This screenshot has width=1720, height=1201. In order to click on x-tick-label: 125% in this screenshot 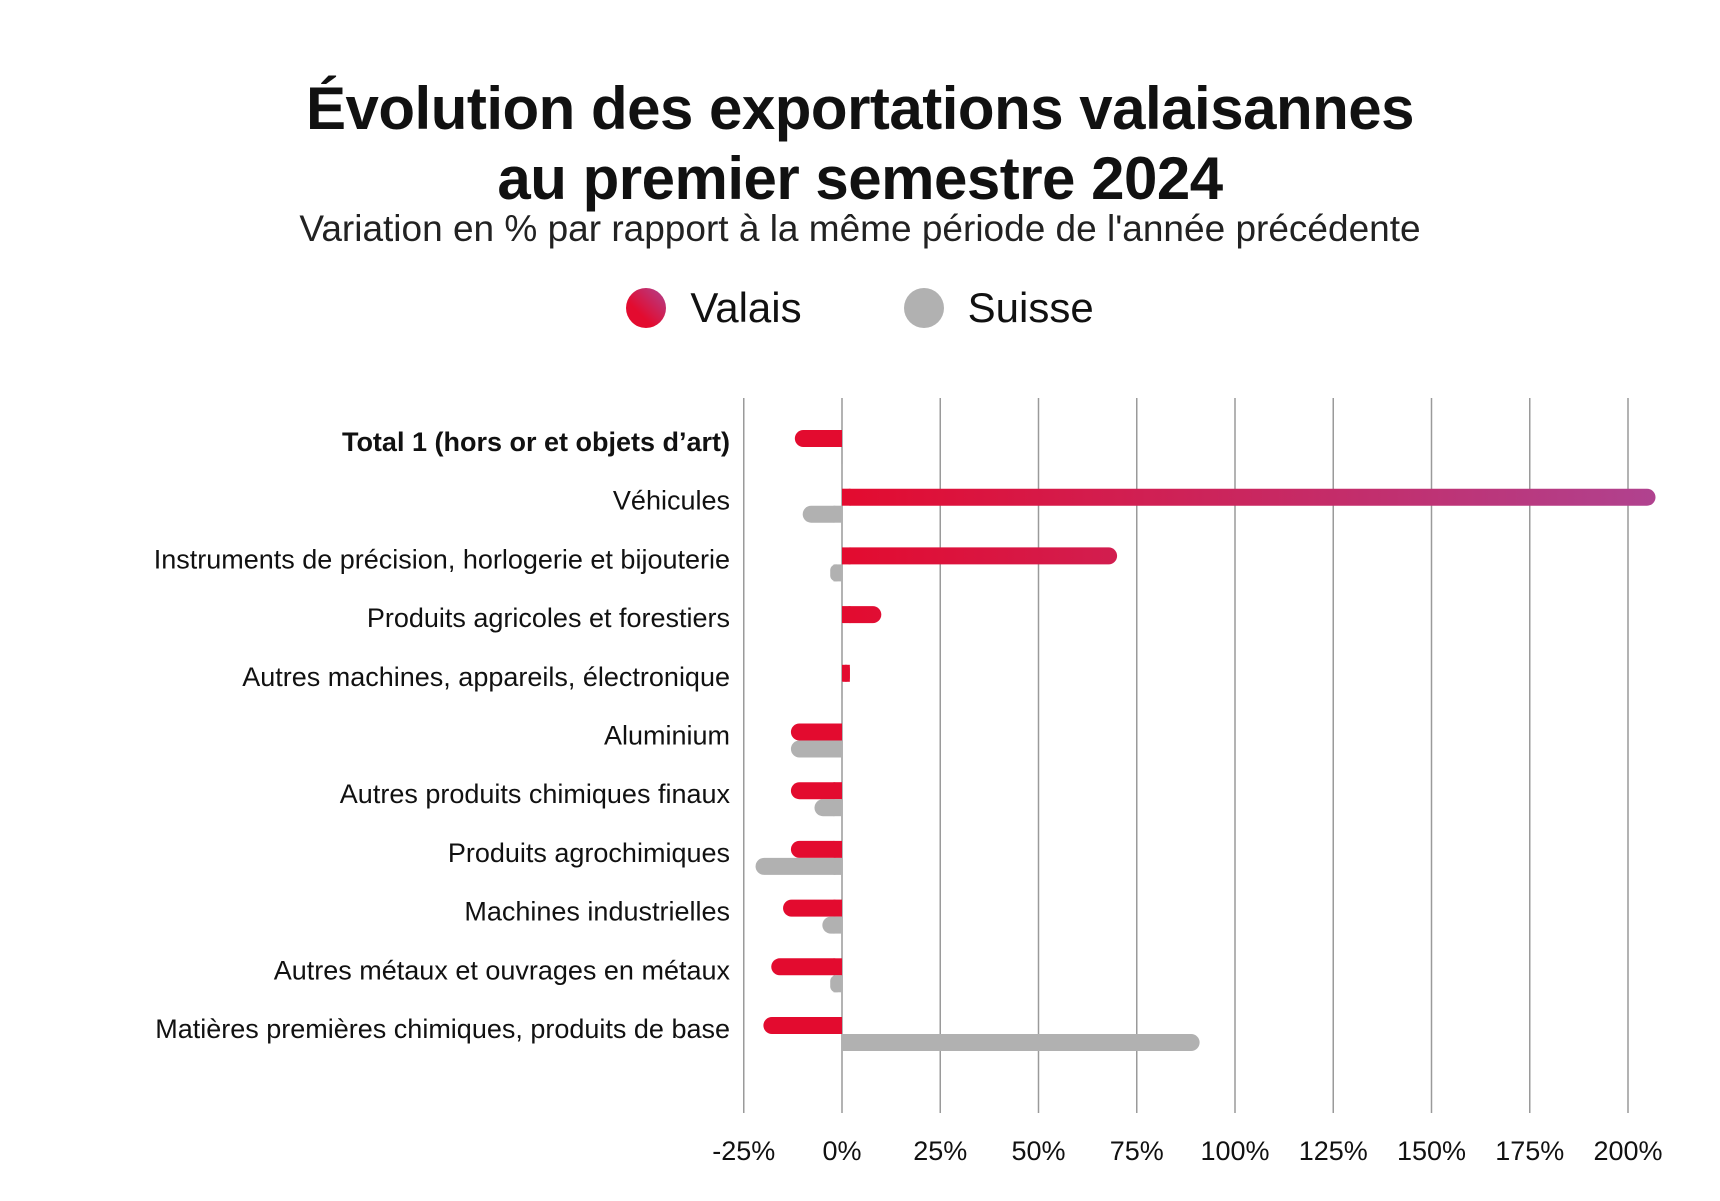, I will do `click(1333, 1151)`.